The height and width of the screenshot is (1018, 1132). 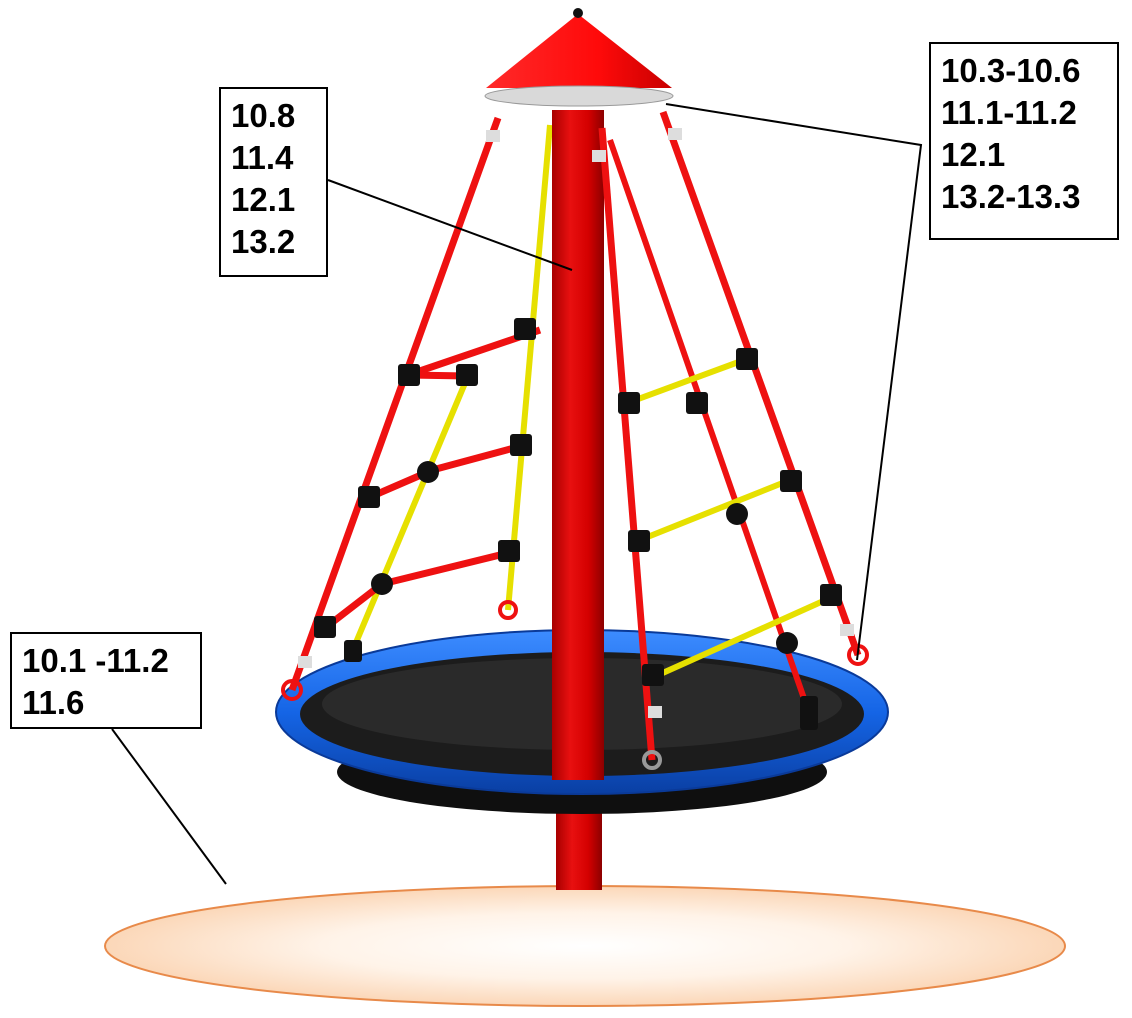 I want to click on label-box-top-plate: 10.3-10.6 11.1-11.2 12.1 13.2-13.3, so click(x=1024, y=141).